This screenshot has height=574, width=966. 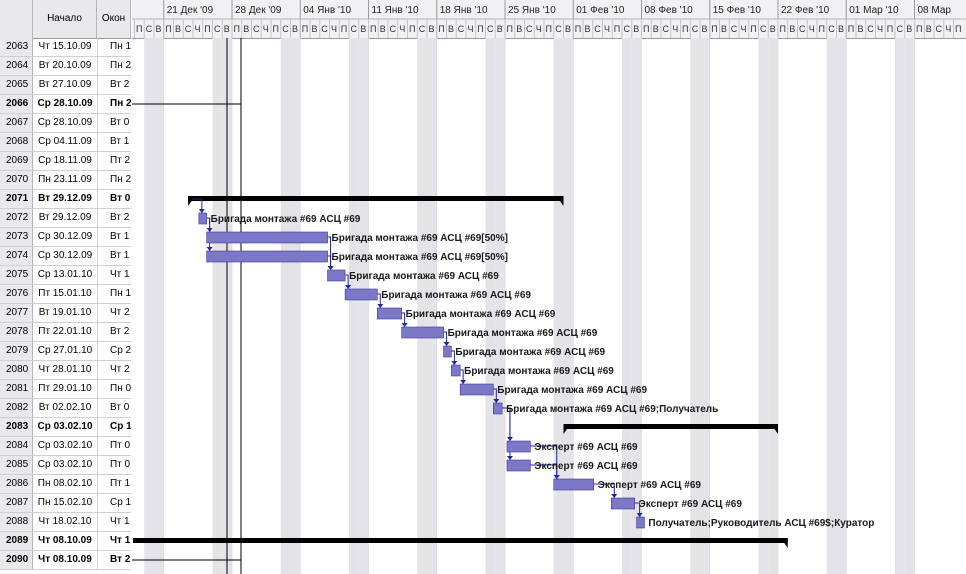 What do you see at coordinates (65, 275) in the screenshot?
I see `table-row: 2075 Ср 13.01.10 Чт 1` at bounding box center [65, 275].